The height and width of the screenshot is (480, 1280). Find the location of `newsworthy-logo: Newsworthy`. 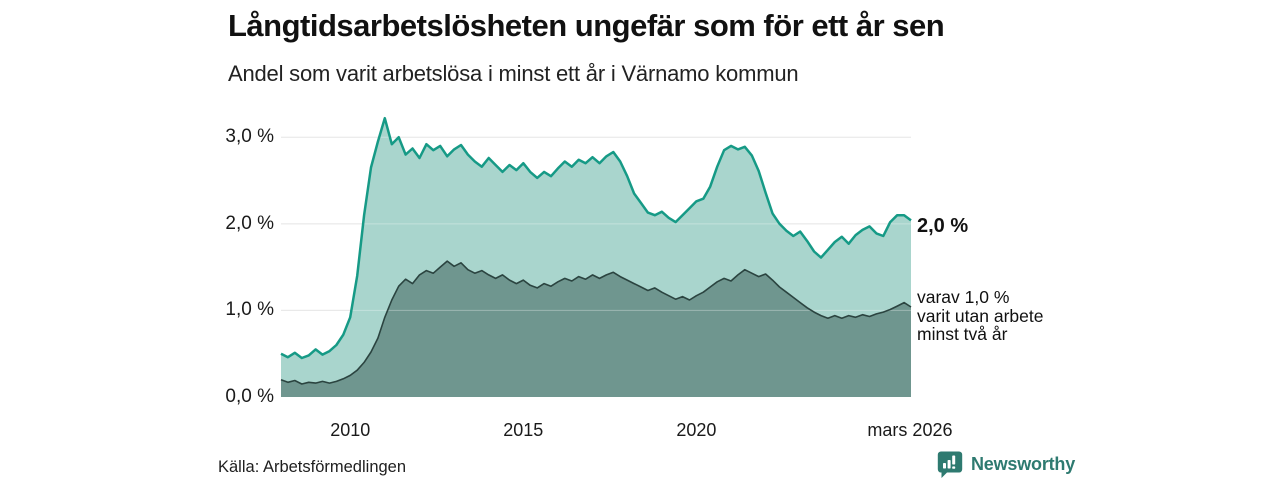

newsworthy-logo: Newsworthy is located at coordinates (1005, 464).